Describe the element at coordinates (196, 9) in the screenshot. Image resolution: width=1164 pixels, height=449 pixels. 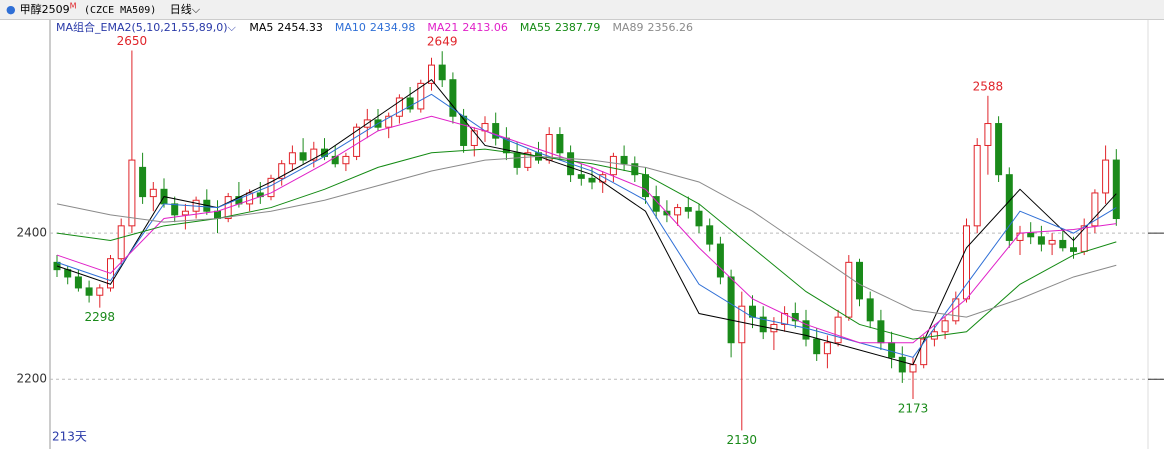
I see `period-chevron: ⌵` at that location.